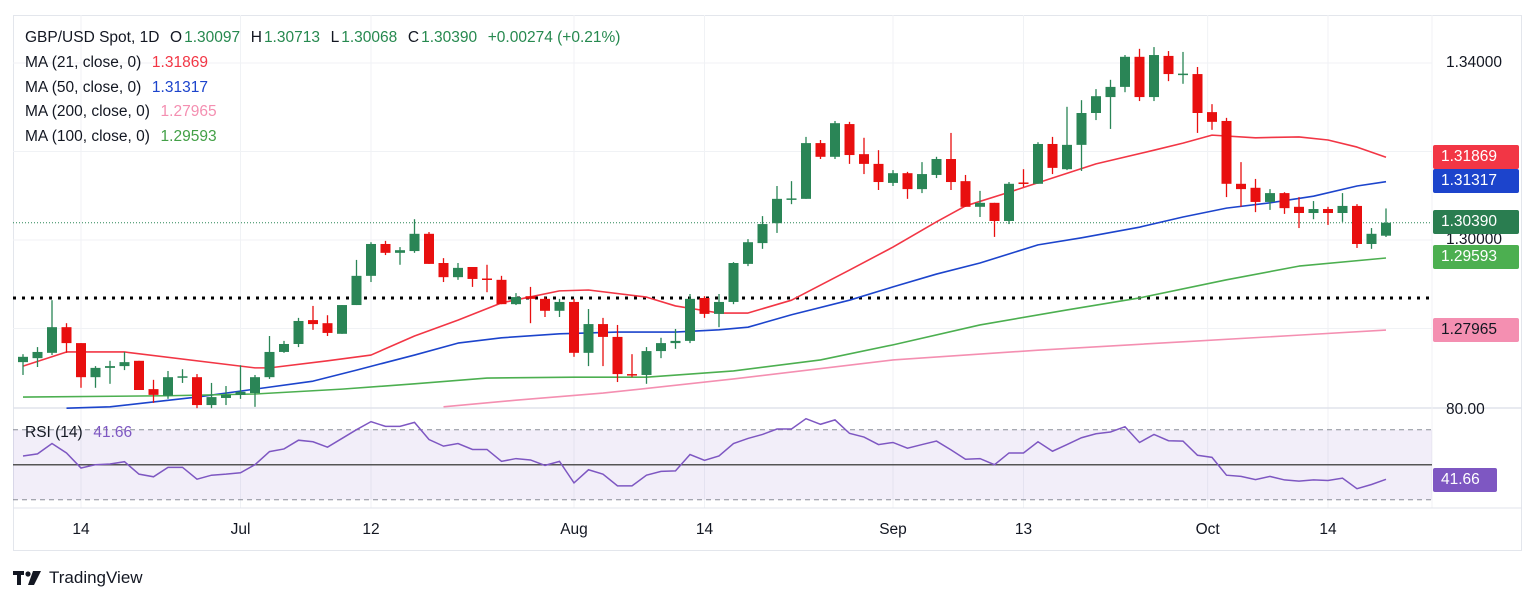 The image size is (1536, 604). I want to click on open-label: O, so click(176, 37).